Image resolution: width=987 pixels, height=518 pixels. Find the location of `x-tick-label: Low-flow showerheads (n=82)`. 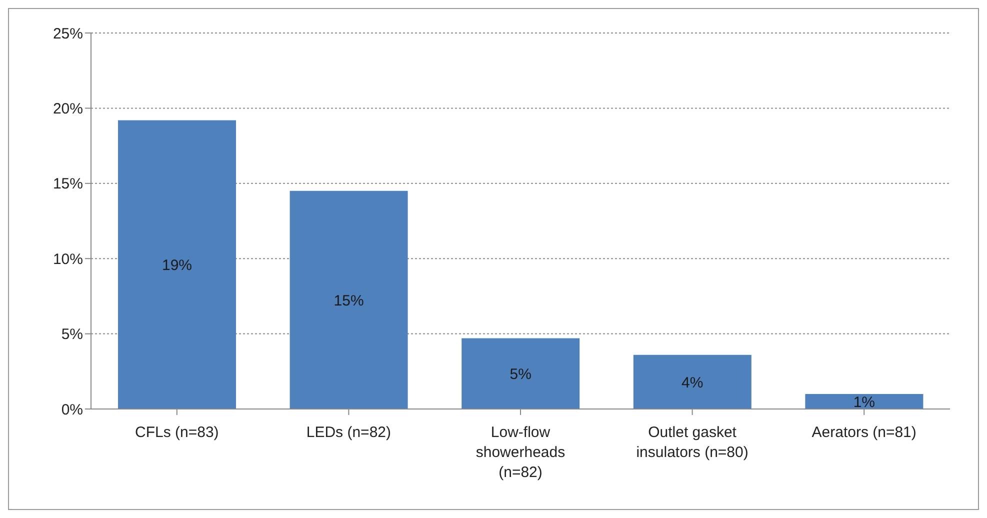

x-tick-label: Low-flow showerheads (n=82) is located at coordinates (521, 452).